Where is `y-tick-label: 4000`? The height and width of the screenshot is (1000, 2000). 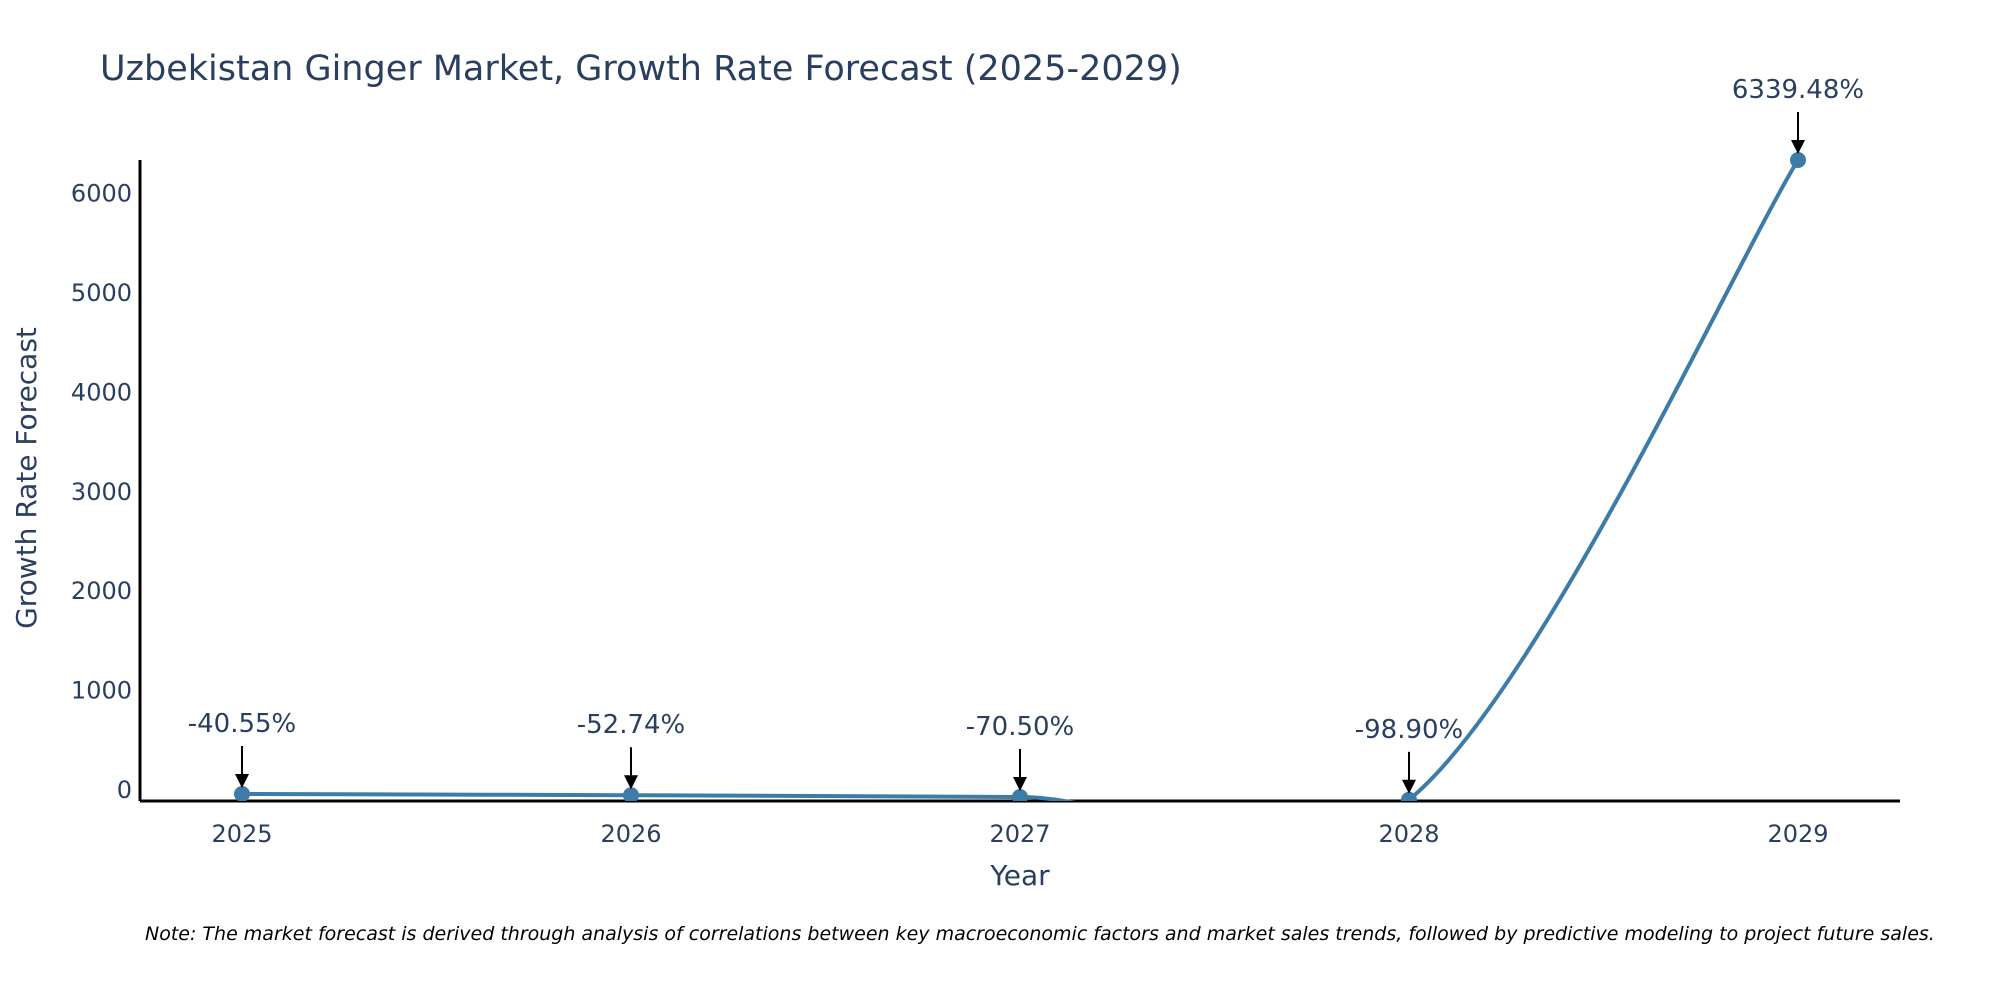
y-tick-label: 4000 is located at coordinates (101, 392).